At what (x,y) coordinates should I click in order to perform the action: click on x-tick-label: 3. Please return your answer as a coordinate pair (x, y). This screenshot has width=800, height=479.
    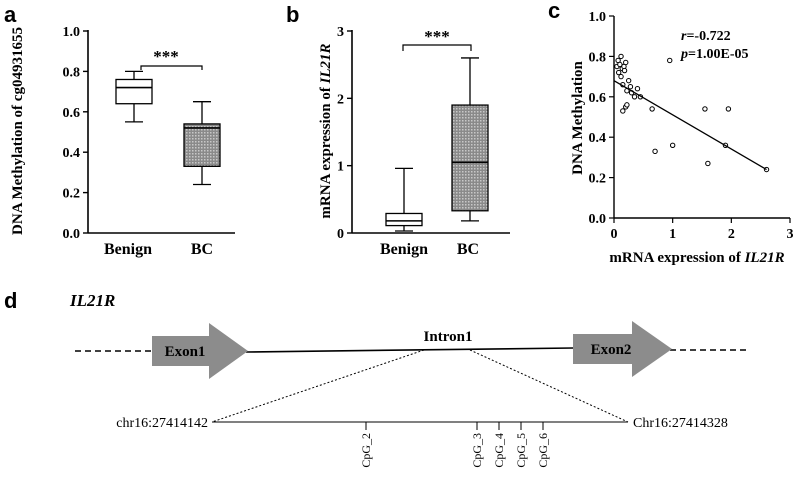
    Looking at the image, I should click on (790, 234).